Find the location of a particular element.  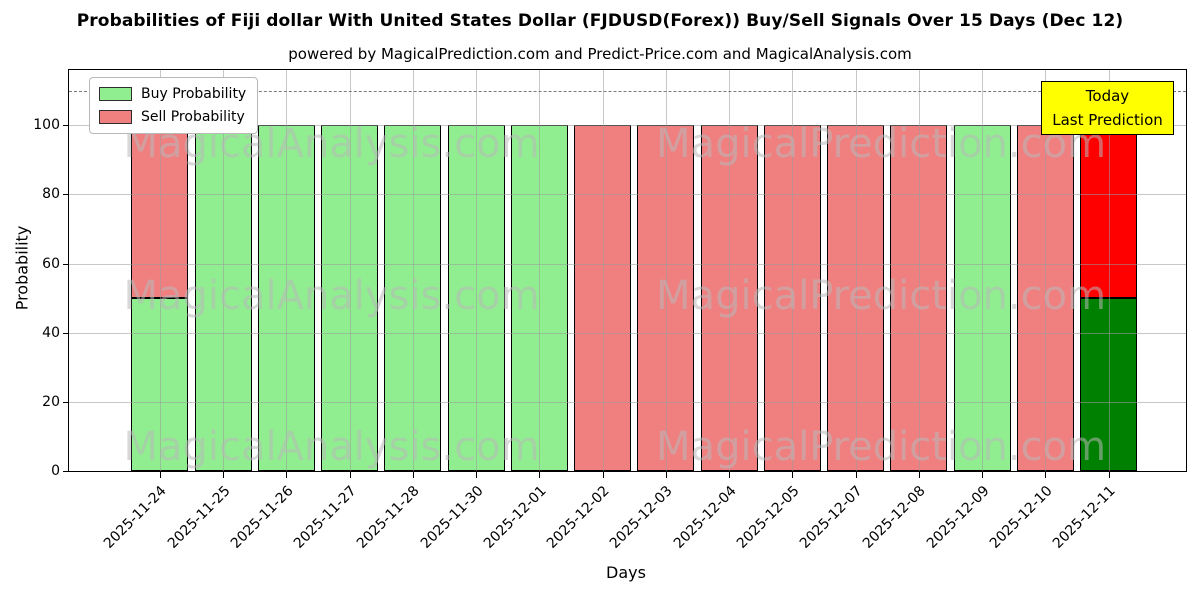

legend-item-buy: Buy Probability is located at coordinates (172, 94).